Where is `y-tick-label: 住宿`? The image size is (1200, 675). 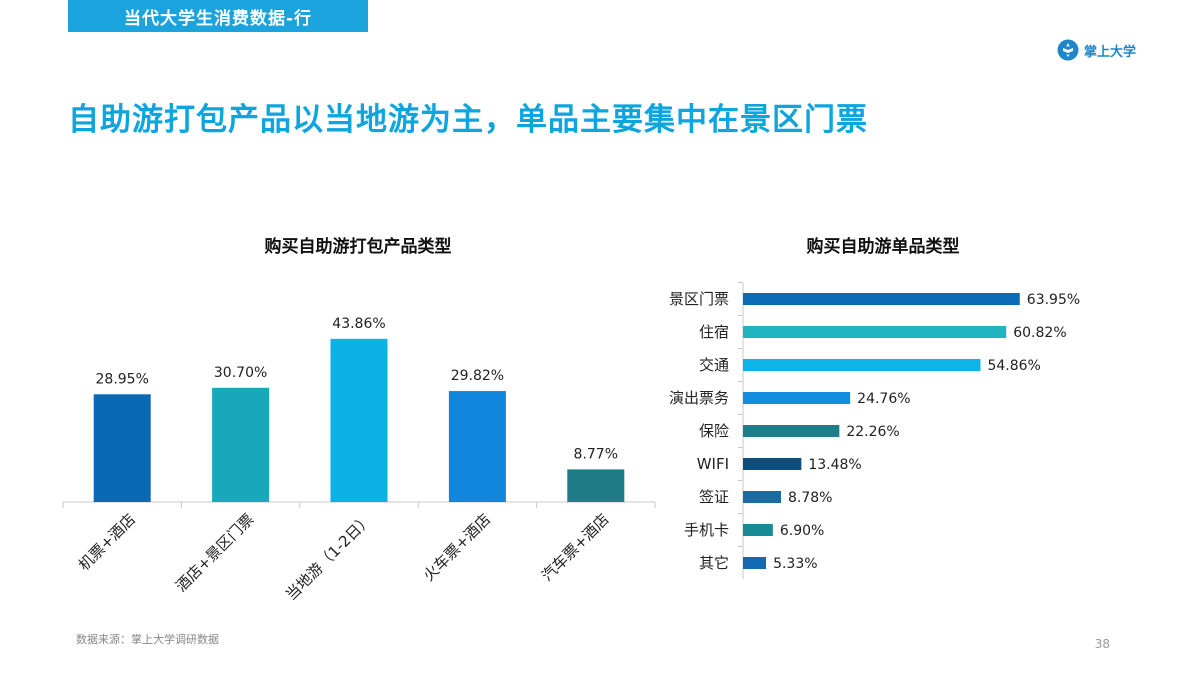
y-tick-label: 住宿 is located at coordinates (714, 332).